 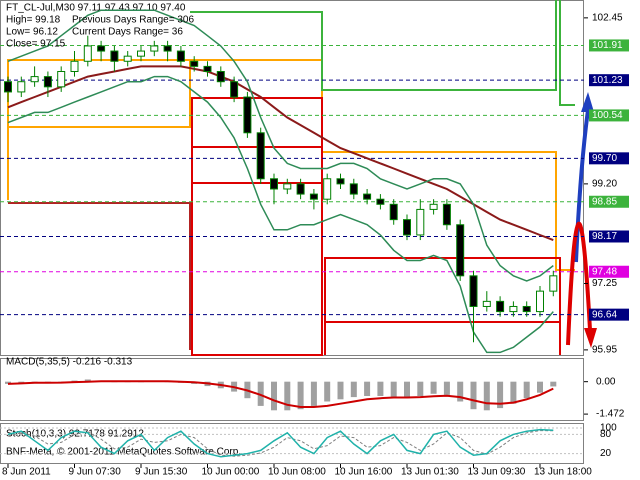 What do you see at coordinates (99, 276) in the screenshot?
I see `red-level` at bounding box center [99, 276].